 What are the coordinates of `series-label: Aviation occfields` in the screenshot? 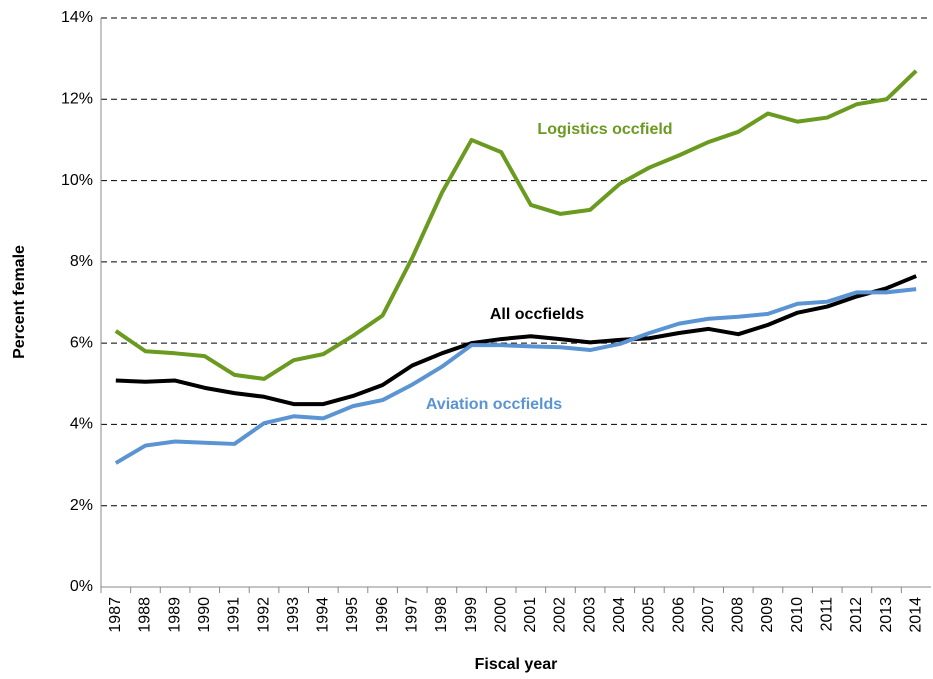 It's located at (494, 404).